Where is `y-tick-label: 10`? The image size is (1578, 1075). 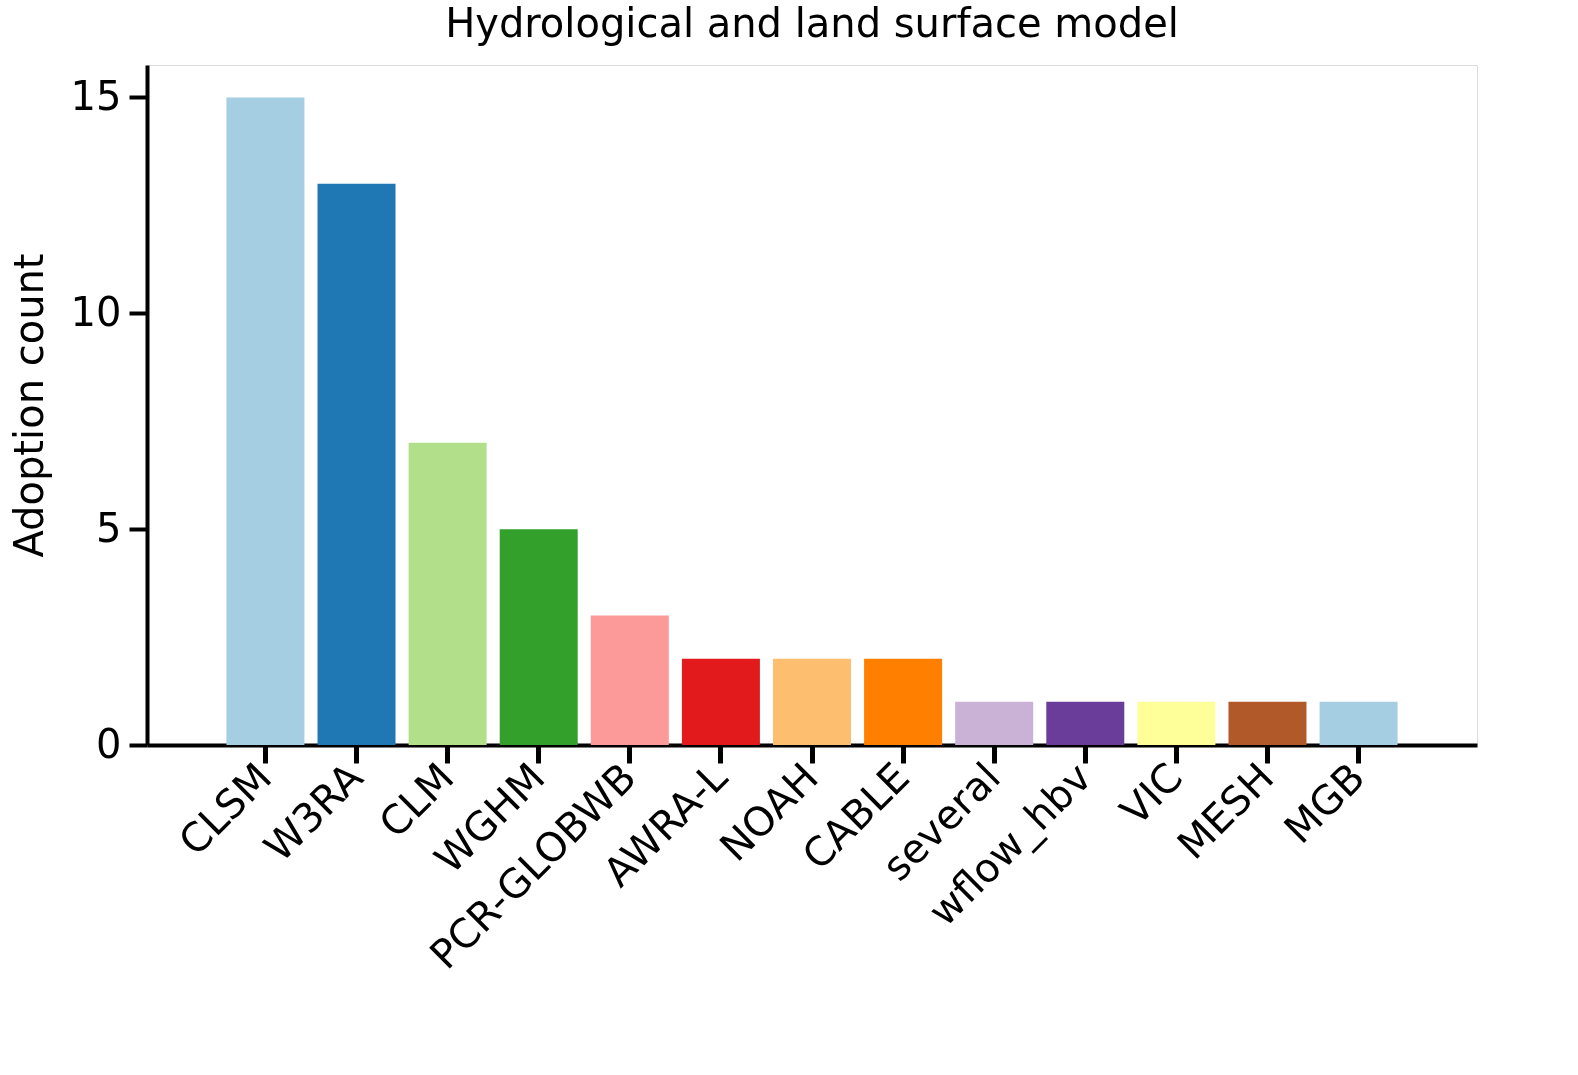 y-tick-label: 10 is located at coordinates (96, 311).